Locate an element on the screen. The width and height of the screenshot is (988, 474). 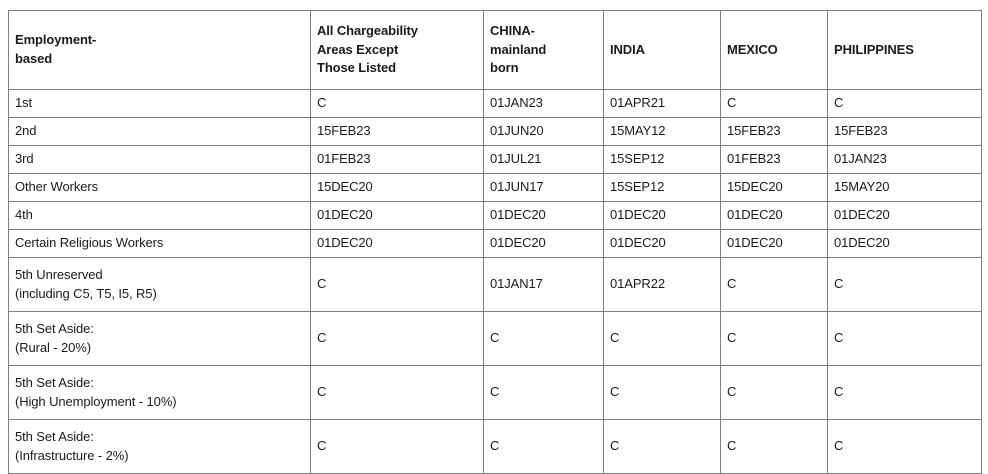
column-header-india: INDIA is located at coordinates (662, 50).